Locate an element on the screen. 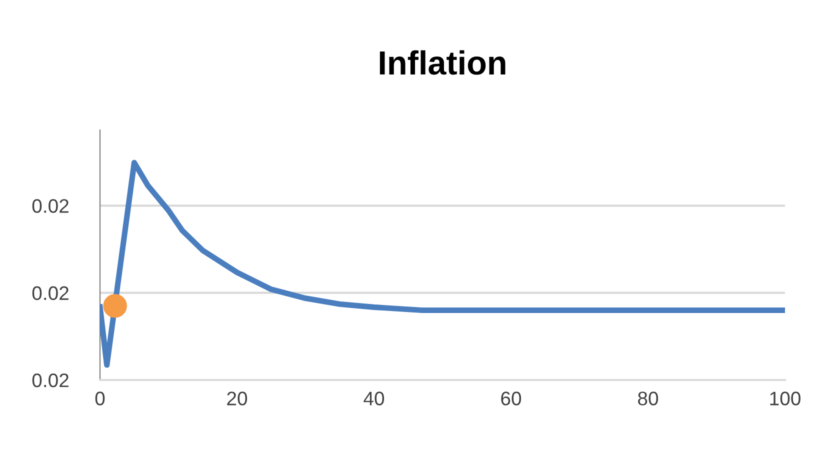  x-tick-label: 60 is located at coordinates (511, 399).